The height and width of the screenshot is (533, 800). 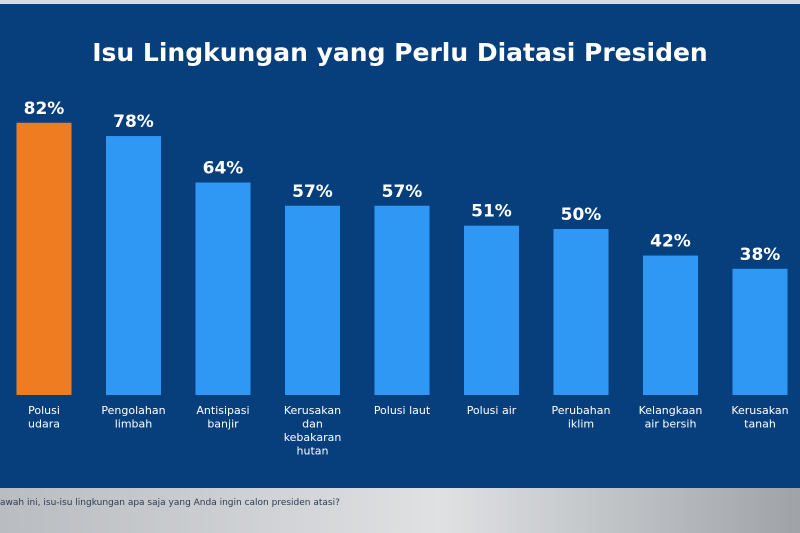 I want to click on data-label: 64%, so click(x=223, y=169).